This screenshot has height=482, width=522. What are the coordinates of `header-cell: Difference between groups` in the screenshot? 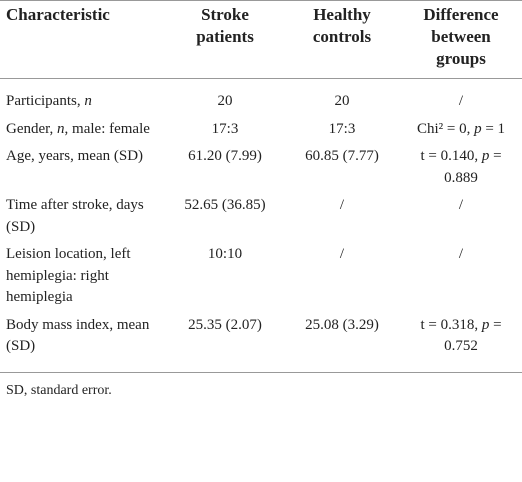 It's located at (461, 39).